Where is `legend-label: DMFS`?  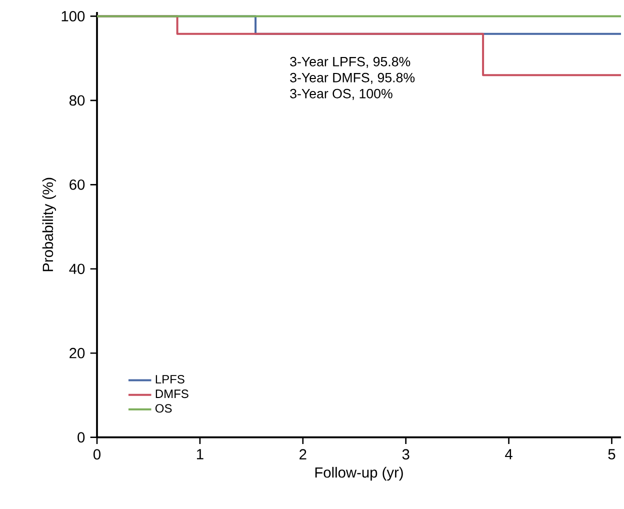
legend-label: DMFS is located at coordinates (172, 393).